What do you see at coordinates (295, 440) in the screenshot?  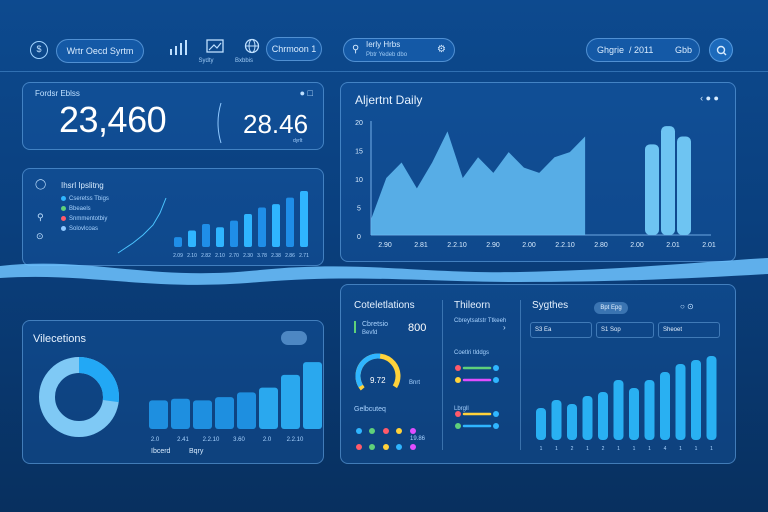 I see `vis-x-label: 2.2.10` at bounding box center [295, 440].